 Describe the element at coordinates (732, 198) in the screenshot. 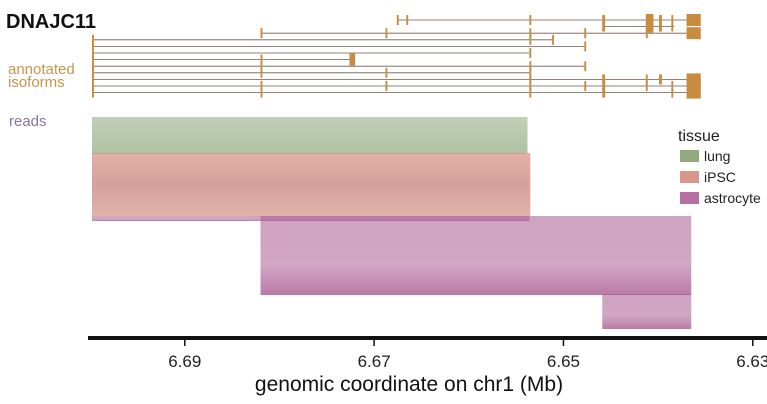

I see `legend-label: astrocyte` at that location.